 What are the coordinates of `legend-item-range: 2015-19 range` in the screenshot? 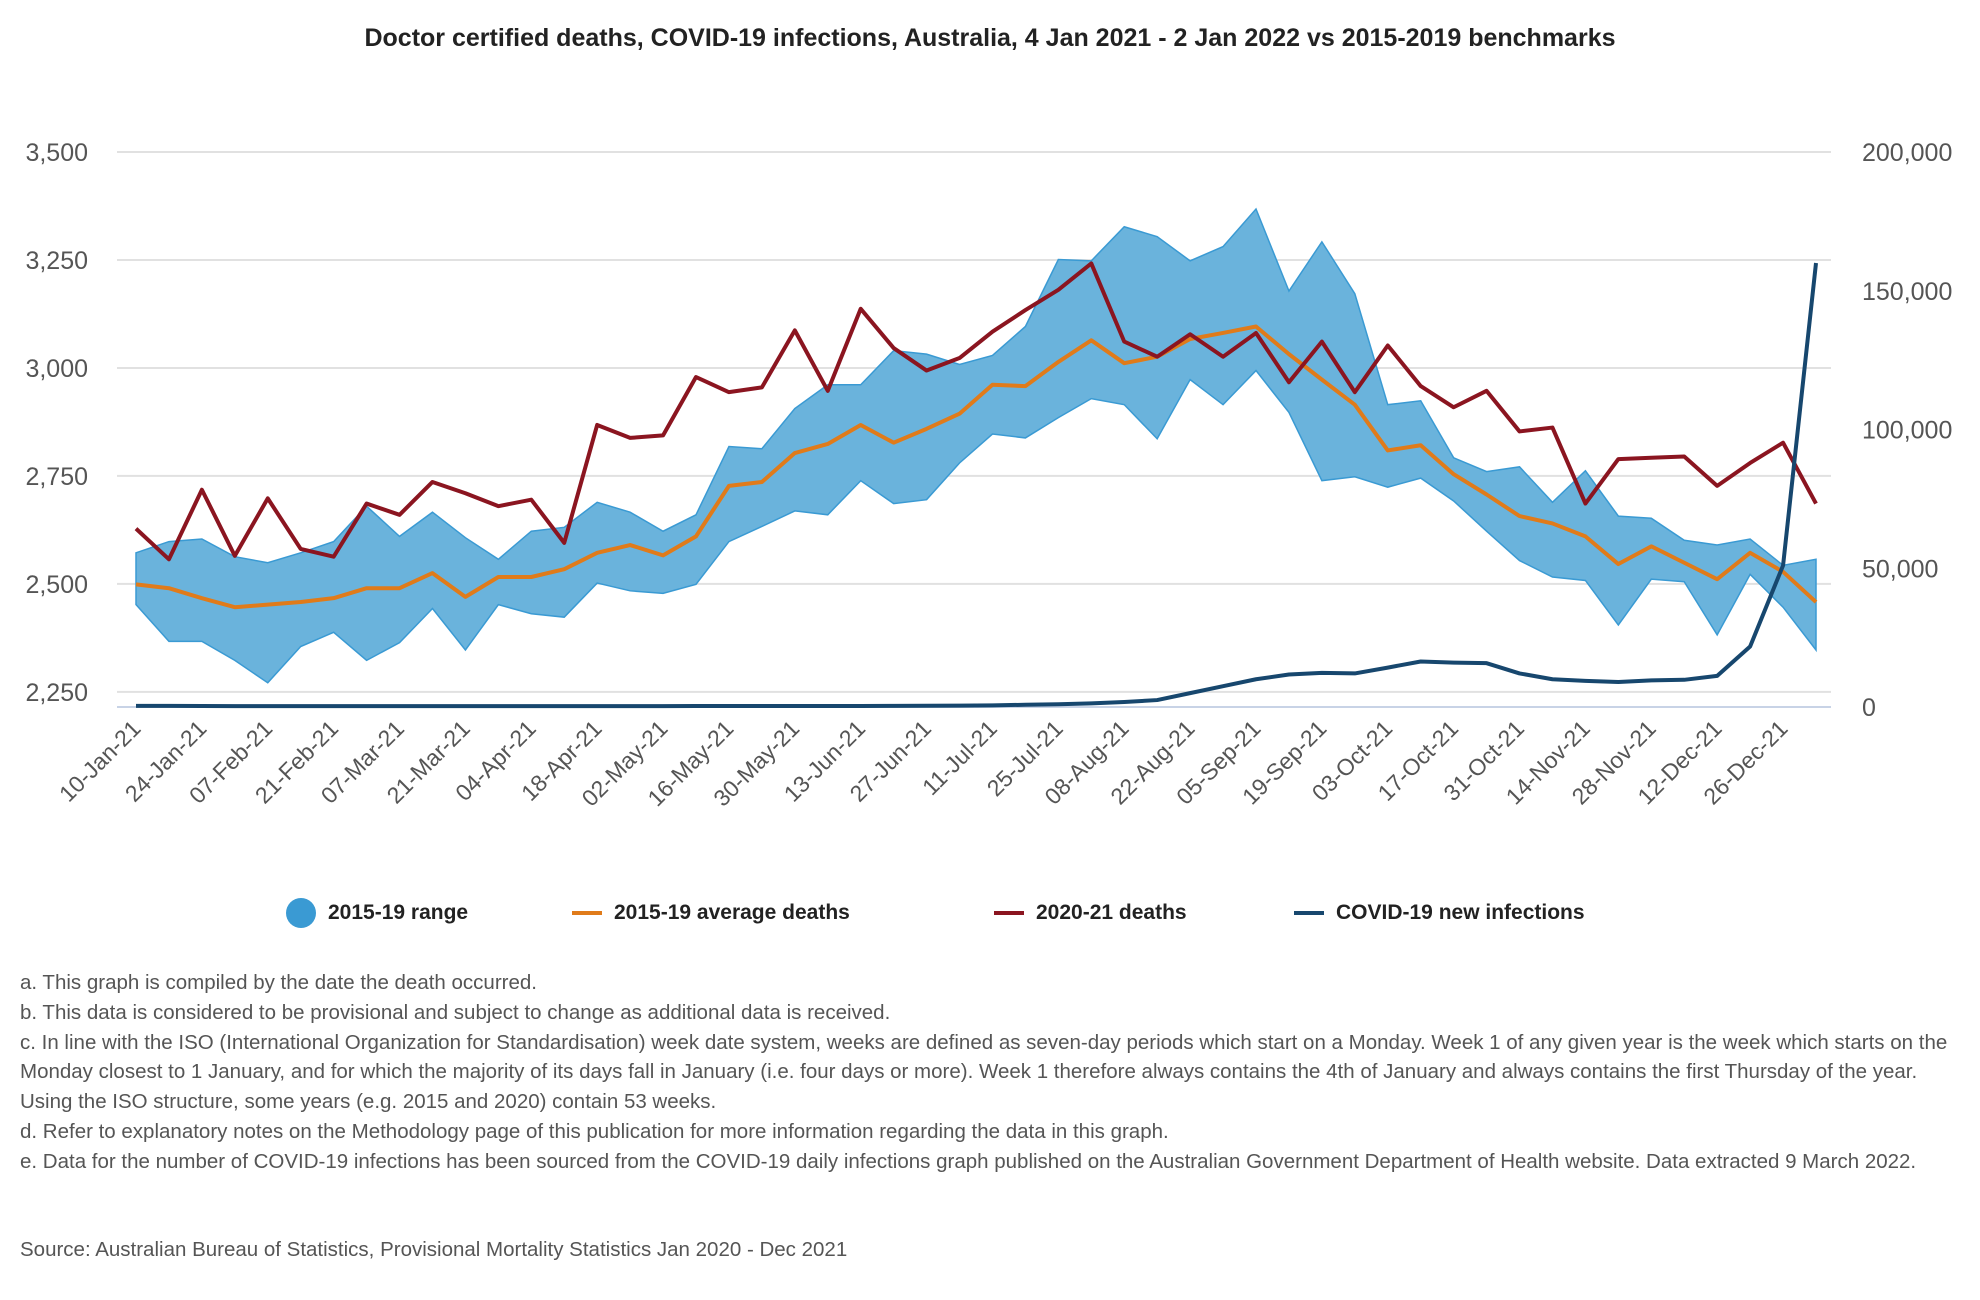 It's located at (377, 913).